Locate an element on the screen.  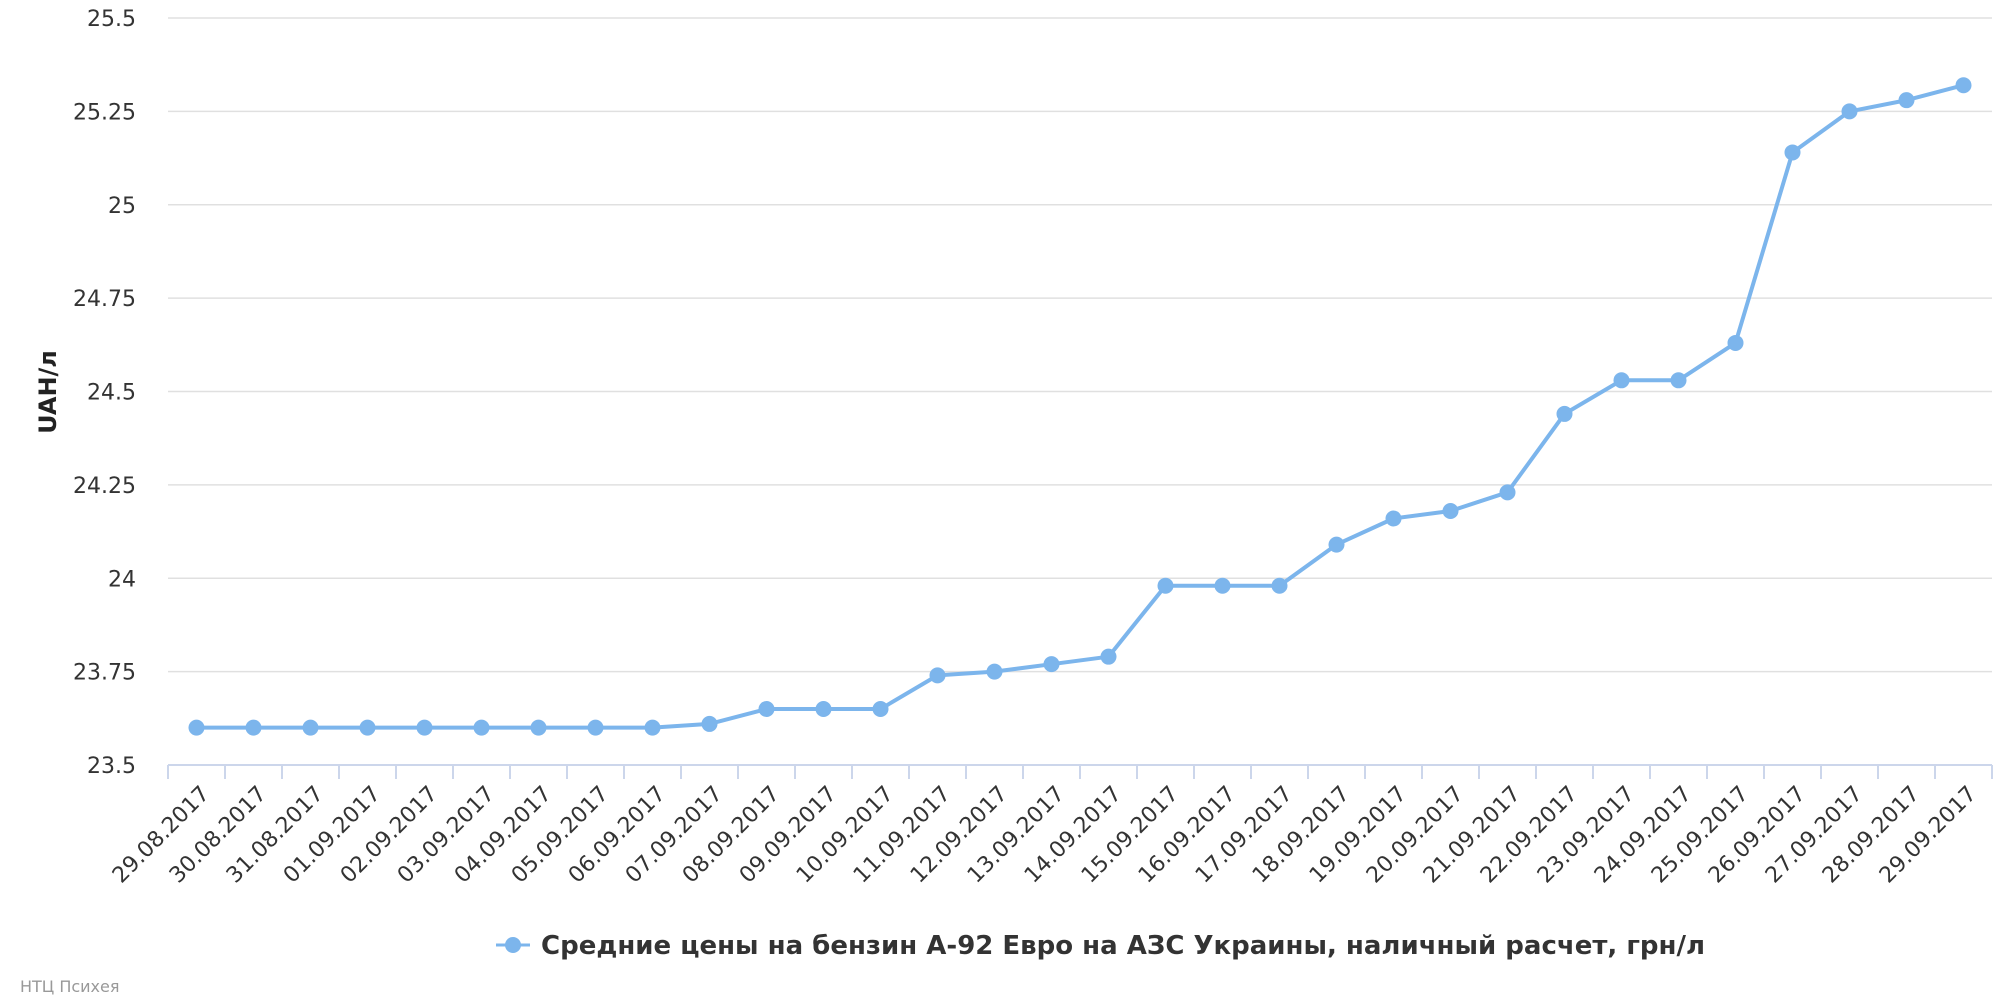
y-tick-label: 23.75 is located at coordinates (104, 673).